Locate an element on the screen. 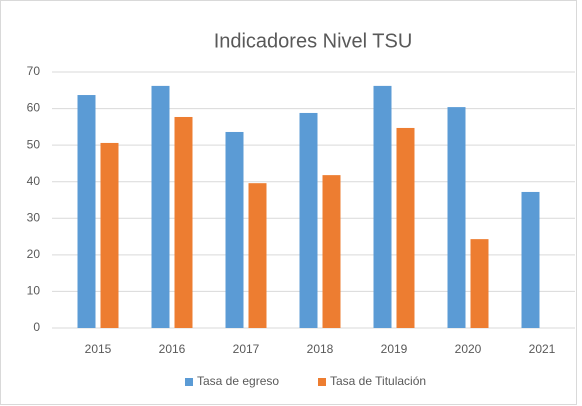 The height and width of the screenshot is (406, 582). y-tick-label: 30 is located at coordinates (34, 217).